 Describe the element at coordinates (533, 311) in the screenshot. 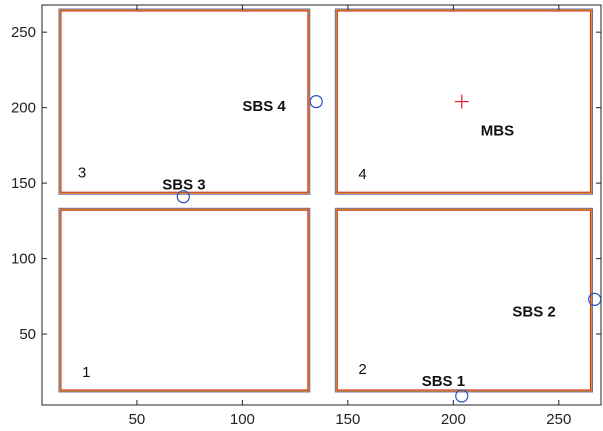

I see `station-label: SBS 2` at that location.